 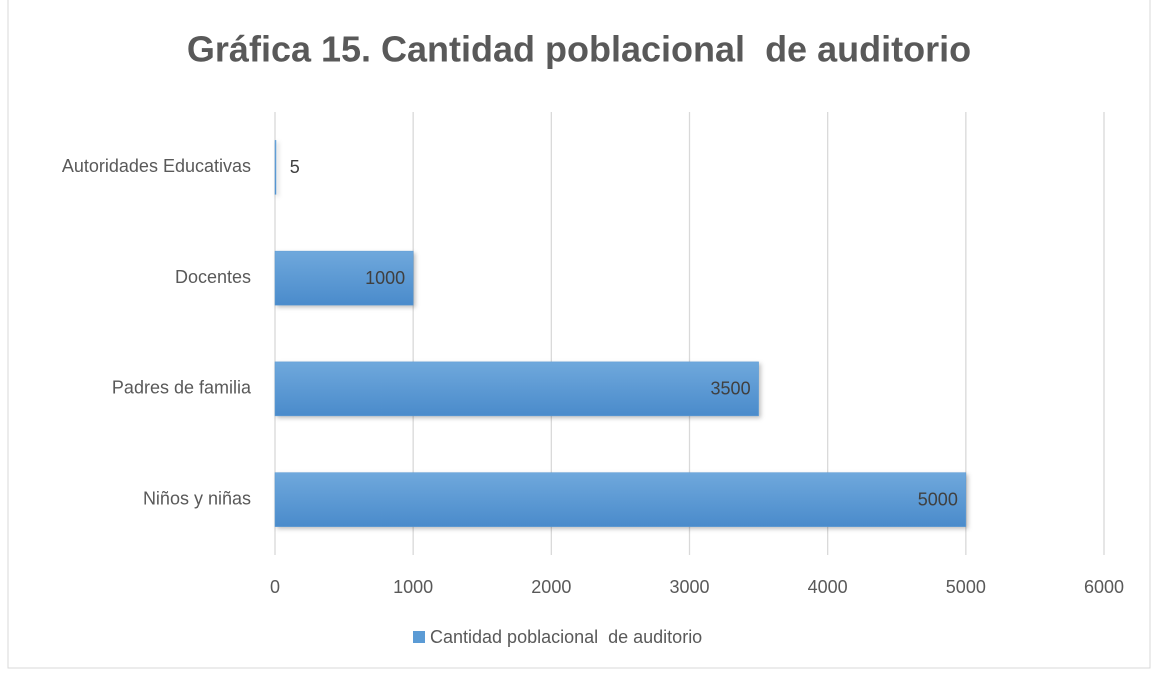 I want to click on data-label: 1000, so click(x=385, y=278).